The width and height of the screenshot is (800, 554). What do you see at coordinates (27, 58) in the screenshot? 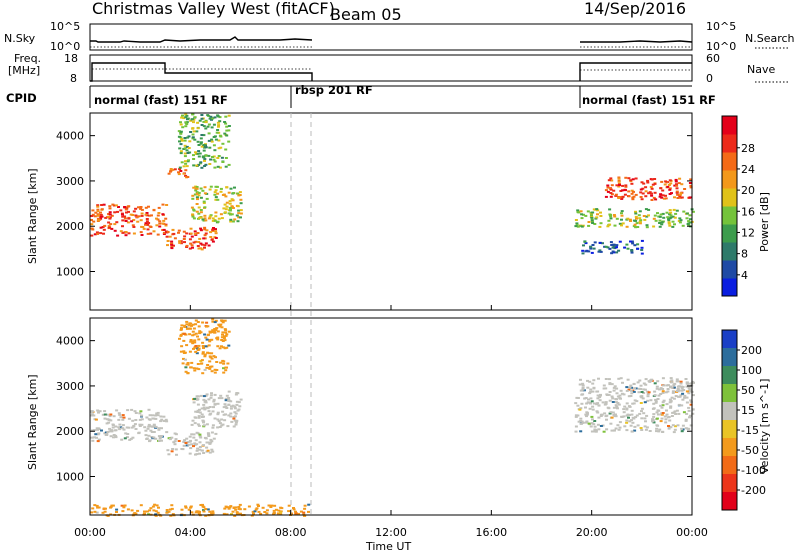
I see `freq-label-1: Freq.` at bounding box center [27, 58].